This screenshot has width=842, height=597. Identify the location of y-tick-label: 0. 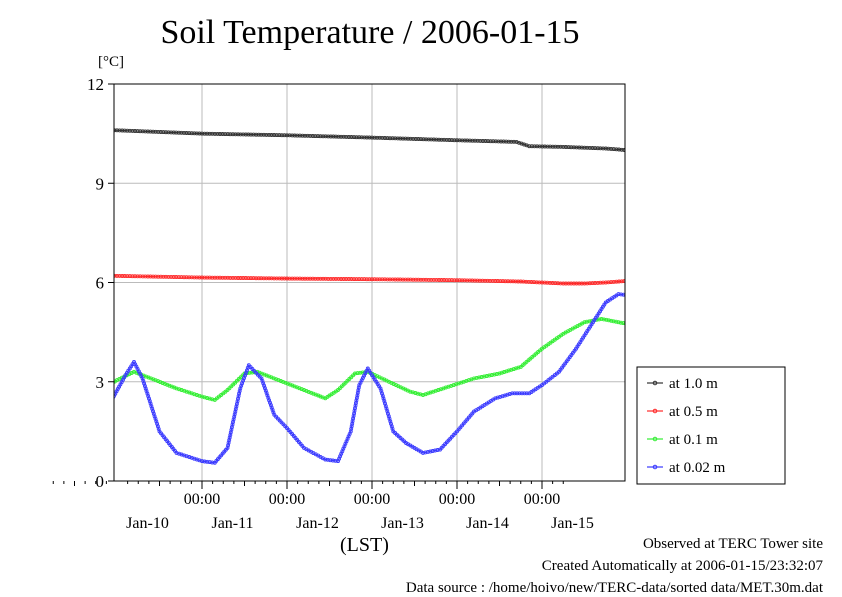
(100, 481).